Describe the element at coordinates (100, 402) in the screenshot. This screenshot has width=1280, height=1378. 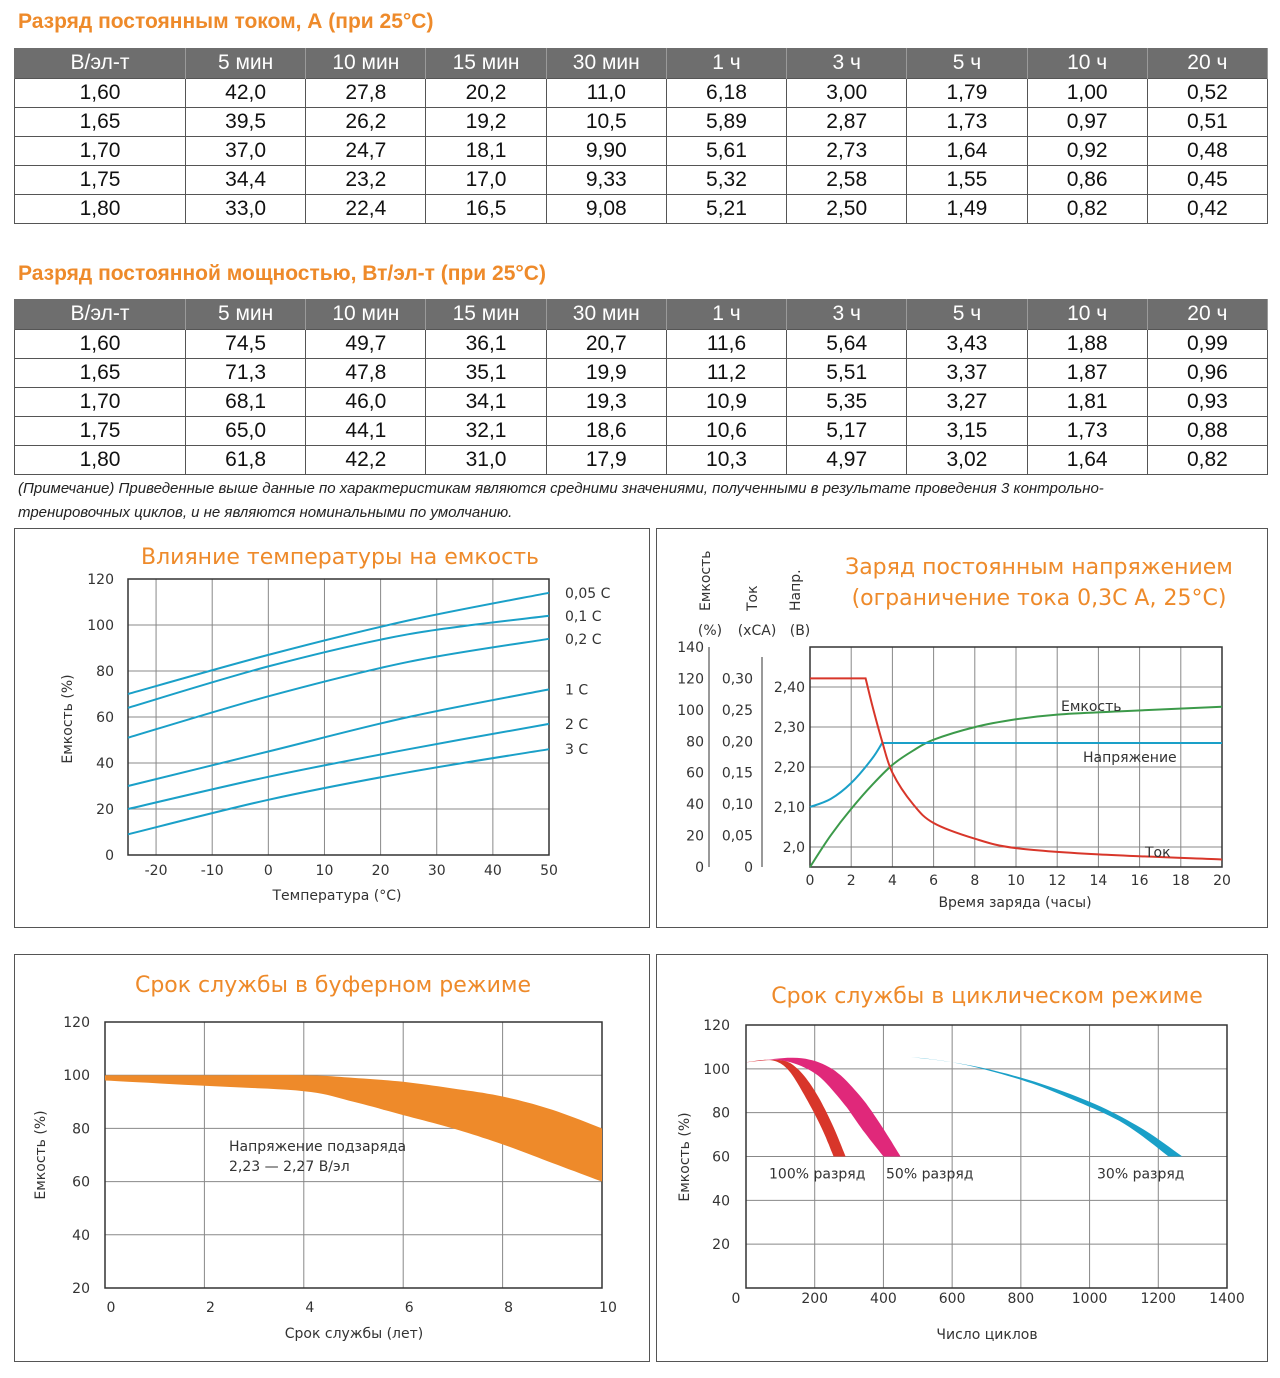
I see `table-cell: 1,70` at that location.